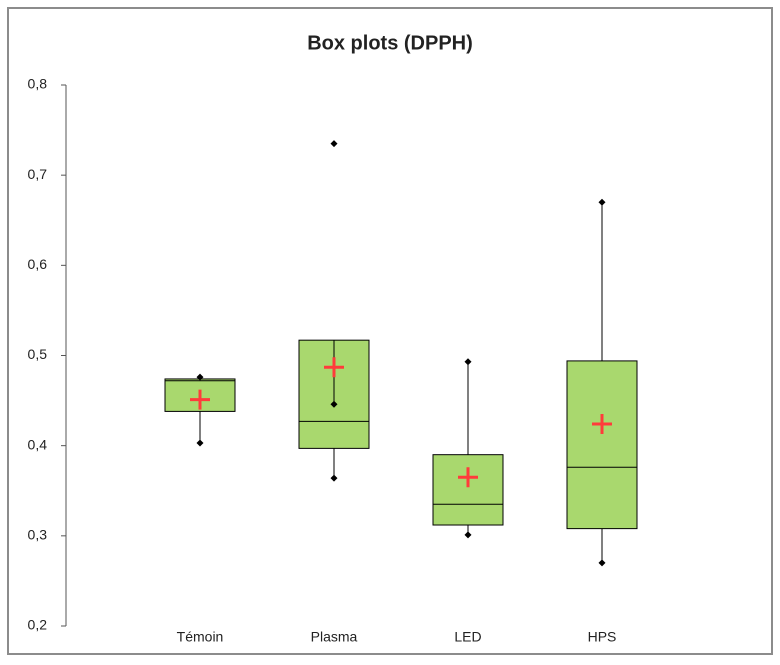 The height and width of the screenshot is (665, 780). Describe the element at coordinates (38, 535) in the screenshot. I see `y-tick-label: 0,3` at that location.